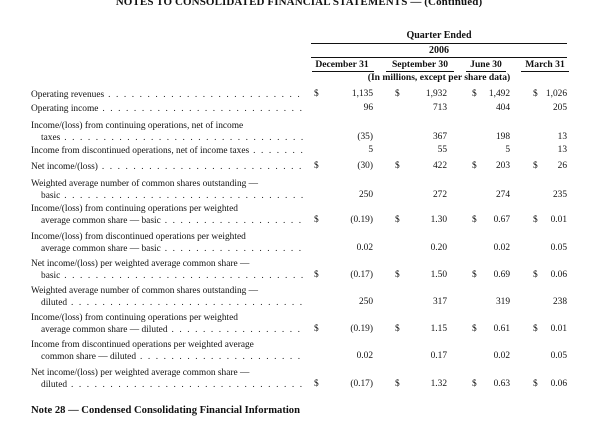 The width and height of the screenshot is (598, 421). Describe the element at coordinates (438, 220) in the screenshot. I see `cell-value: 1.30` at that location.